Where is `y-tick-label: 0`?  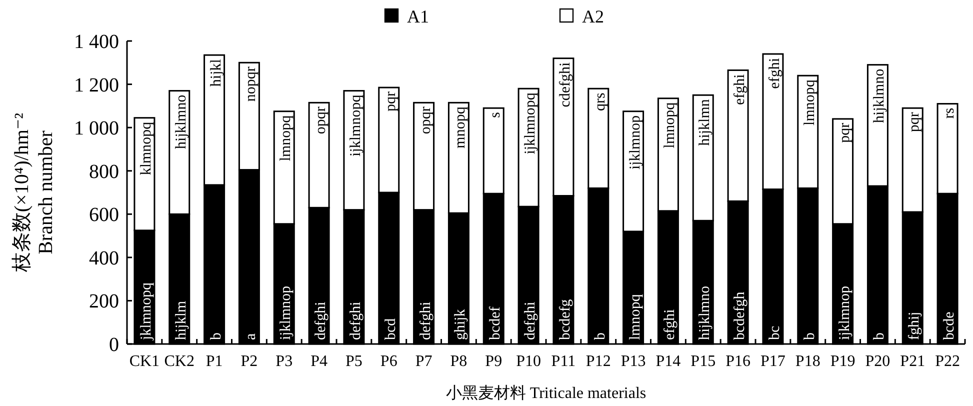
y-tick-label: 0 is located at coordinates (114, 345).